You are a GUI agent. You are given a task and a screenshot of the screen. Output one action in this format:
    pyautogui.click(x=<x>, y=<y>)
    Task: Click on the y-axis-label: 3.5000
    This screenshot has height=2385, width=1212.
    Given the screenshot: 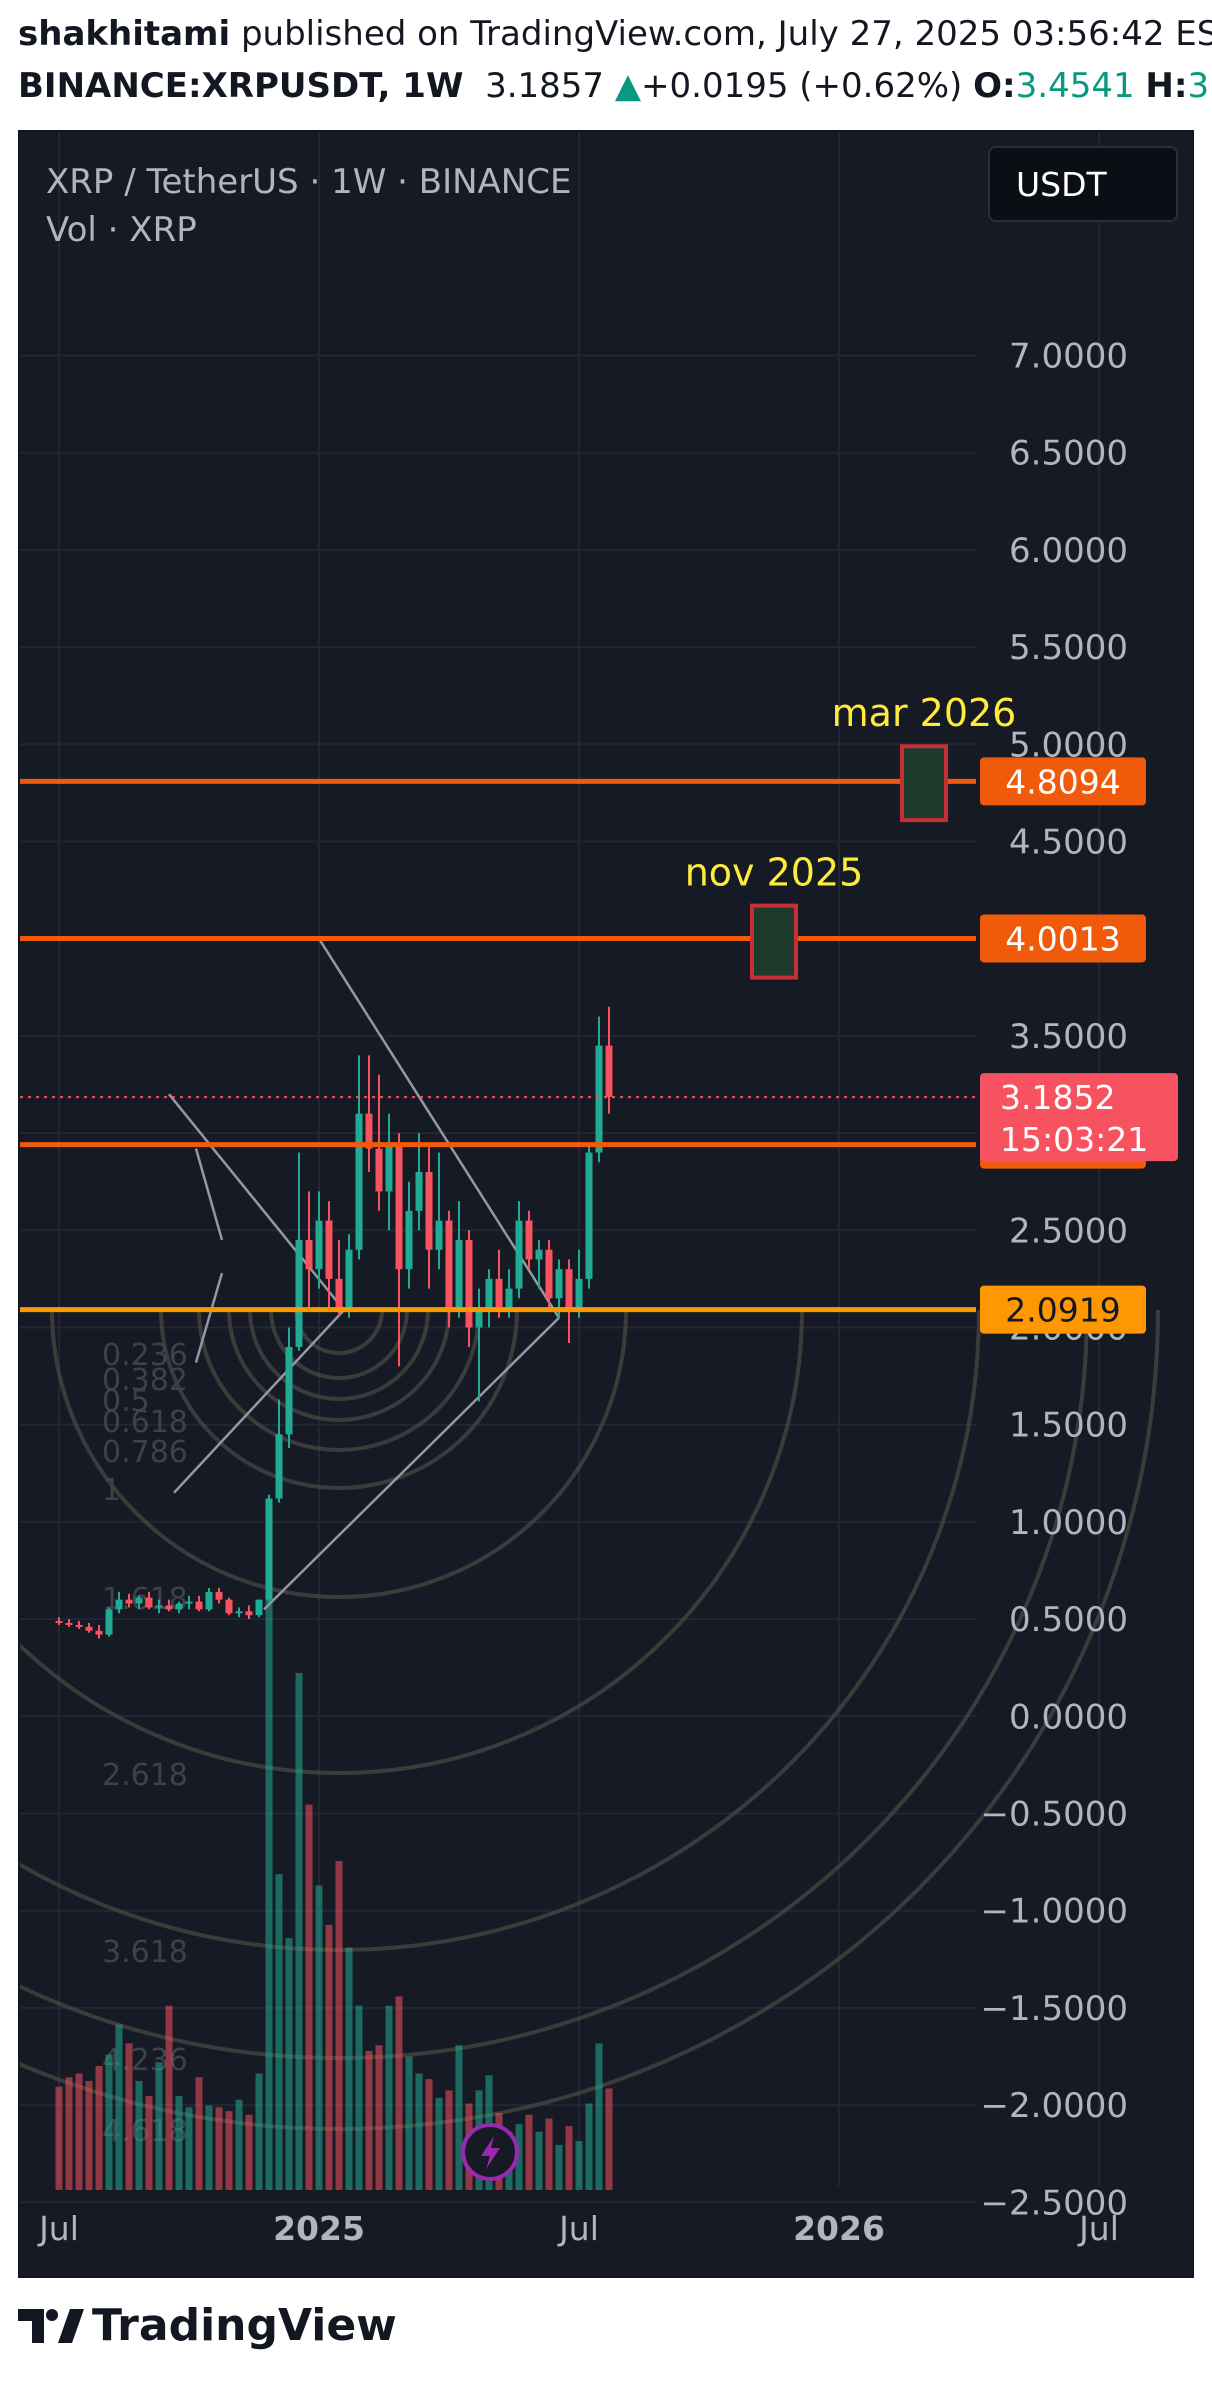 What is the action you would take?
    pyautogui.click(x=1068, y=1037)
    